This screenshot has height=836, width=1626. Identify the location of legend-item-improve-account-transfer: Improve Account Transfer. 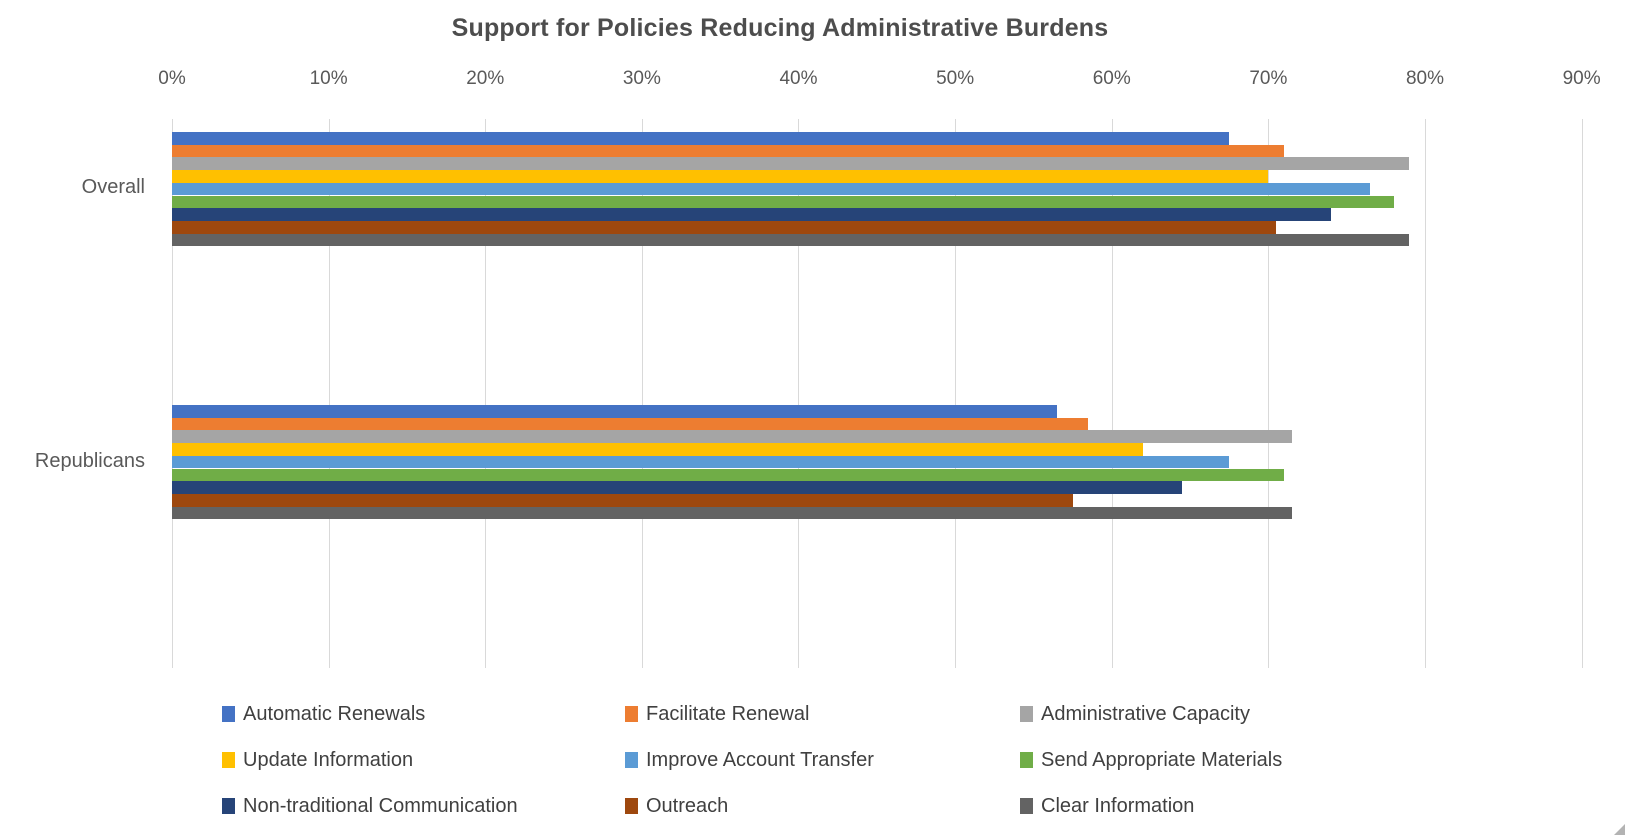
(749, 760).